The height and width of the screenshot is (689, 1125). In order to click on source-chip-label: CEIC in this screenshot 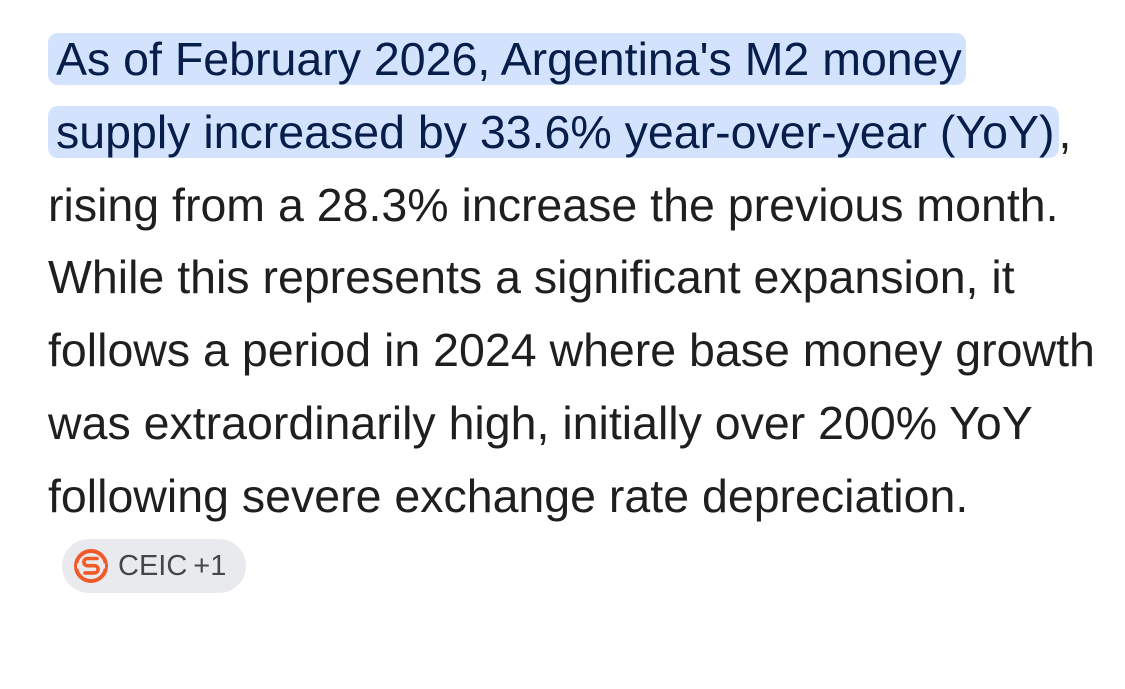, I will do `click(153, 566)`.